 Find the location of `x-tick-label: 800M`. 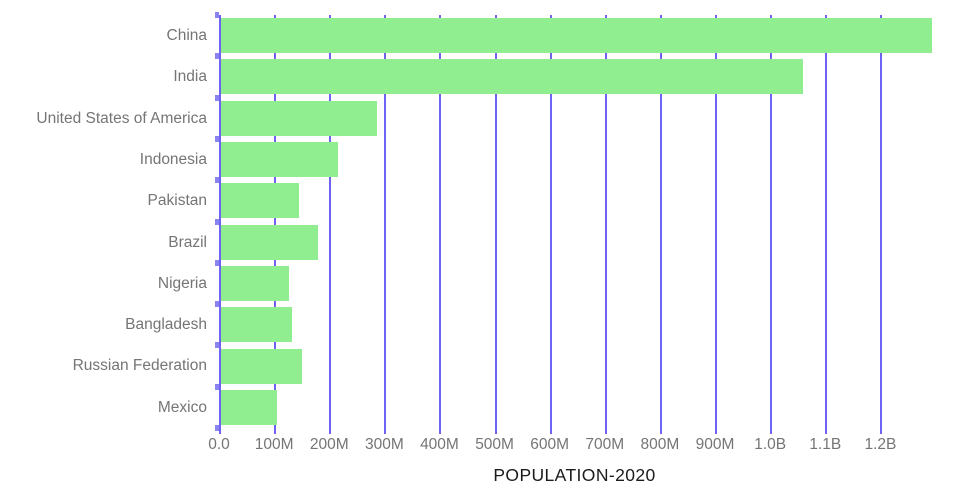

x-tick-label: 800M is located at coordinates (660, 444).